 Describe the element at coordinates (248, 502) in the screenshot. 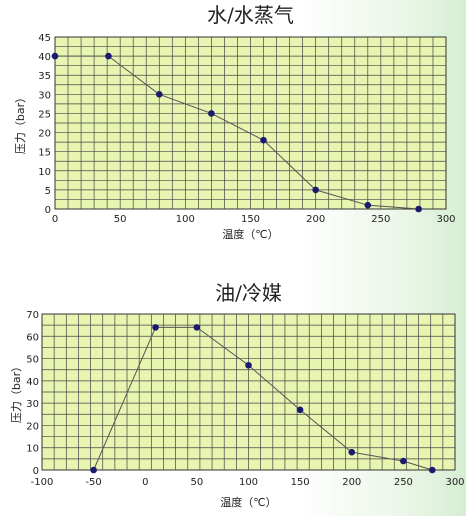

I see `x-axis-label-2: 温度（℃）` at that location.